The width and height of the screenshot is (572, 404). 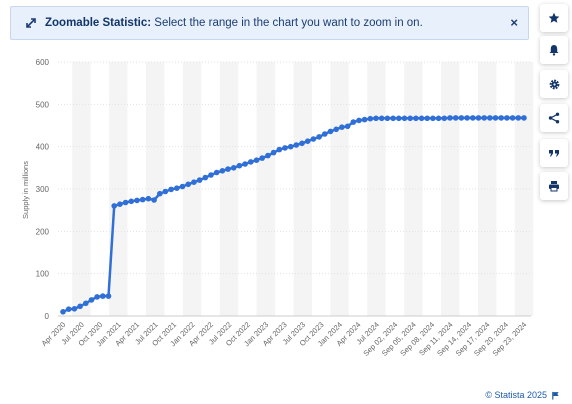 What do you see at coordinates (31, 23) in the screenshot?
I see `expand-arrows-icon` at bounding box center [31, 23].